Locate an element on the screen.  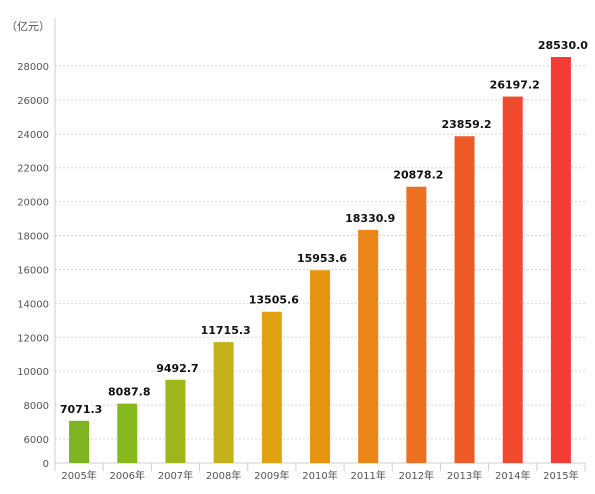
data-label: 13505.6 is located at coordinates (274, 300).